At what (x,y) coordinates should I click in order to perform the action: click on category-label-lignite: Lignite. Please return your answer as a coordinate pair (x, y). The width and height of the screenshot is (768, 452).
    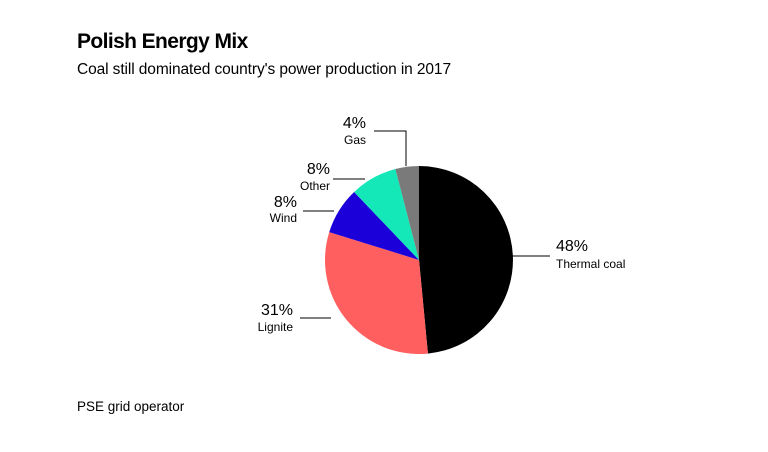
    Looking at the image, I should click on (276, 327).